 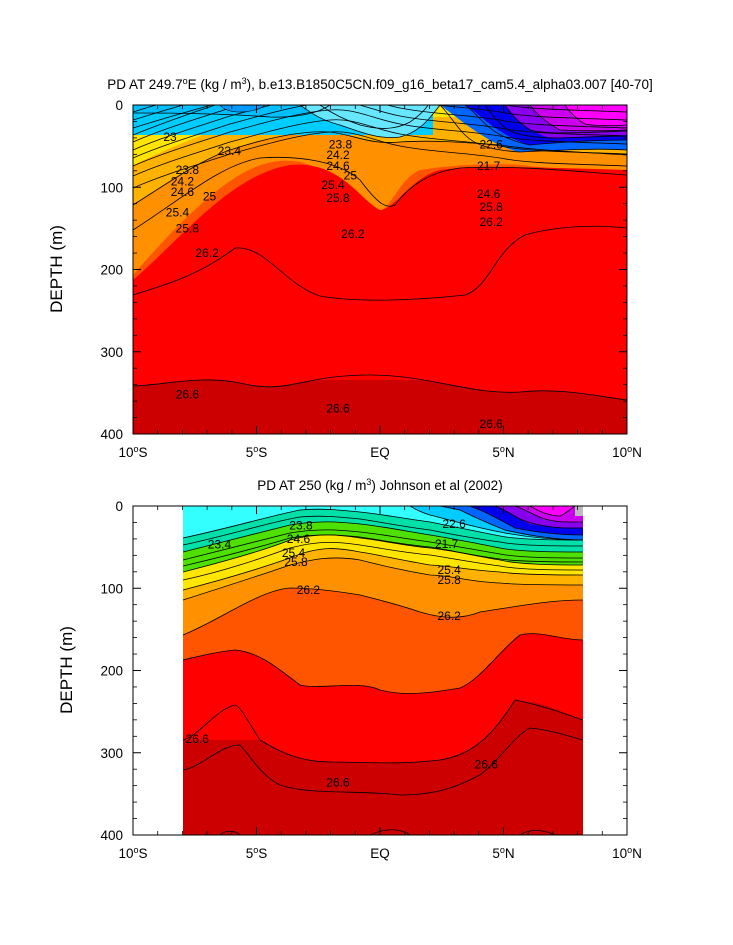 What do you see at coordinates (370, 121) in the screenshot?
I see `band-light-cyan` at bounding box center [370, 121].